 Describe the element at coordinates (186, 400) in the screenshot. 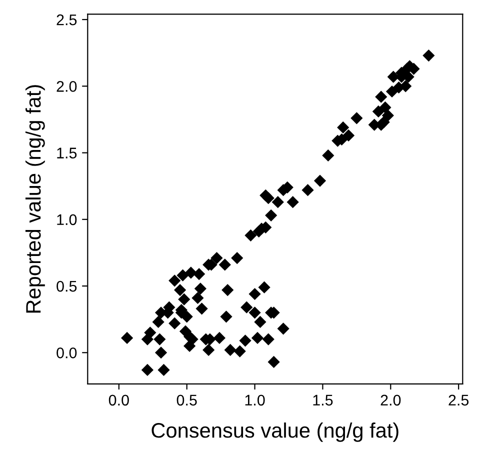

I see `x-tick-label: 0.5` at that location.